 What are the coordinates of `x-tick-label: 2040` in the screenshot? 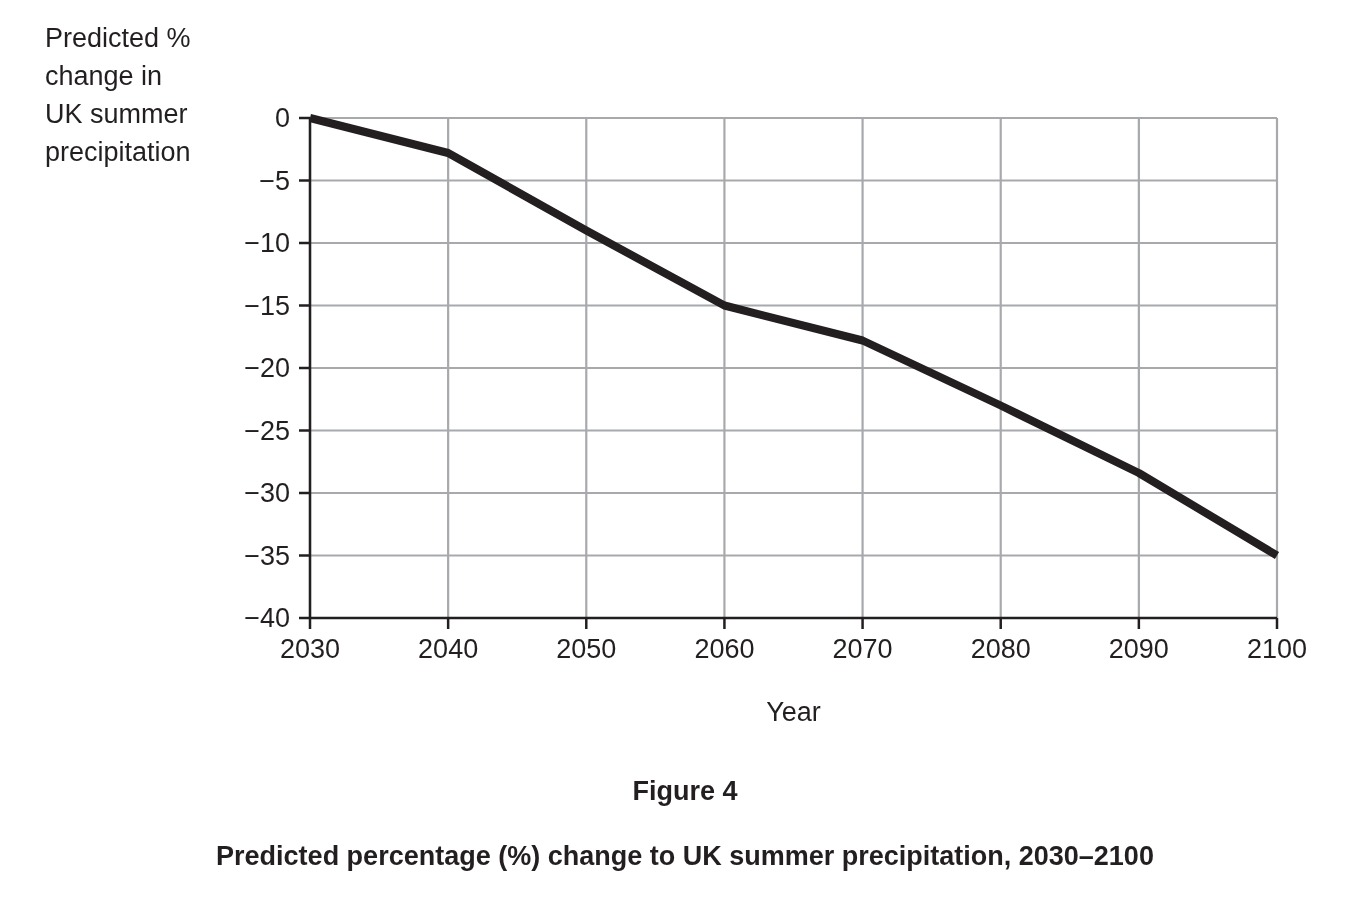 It's located at (448, 649).